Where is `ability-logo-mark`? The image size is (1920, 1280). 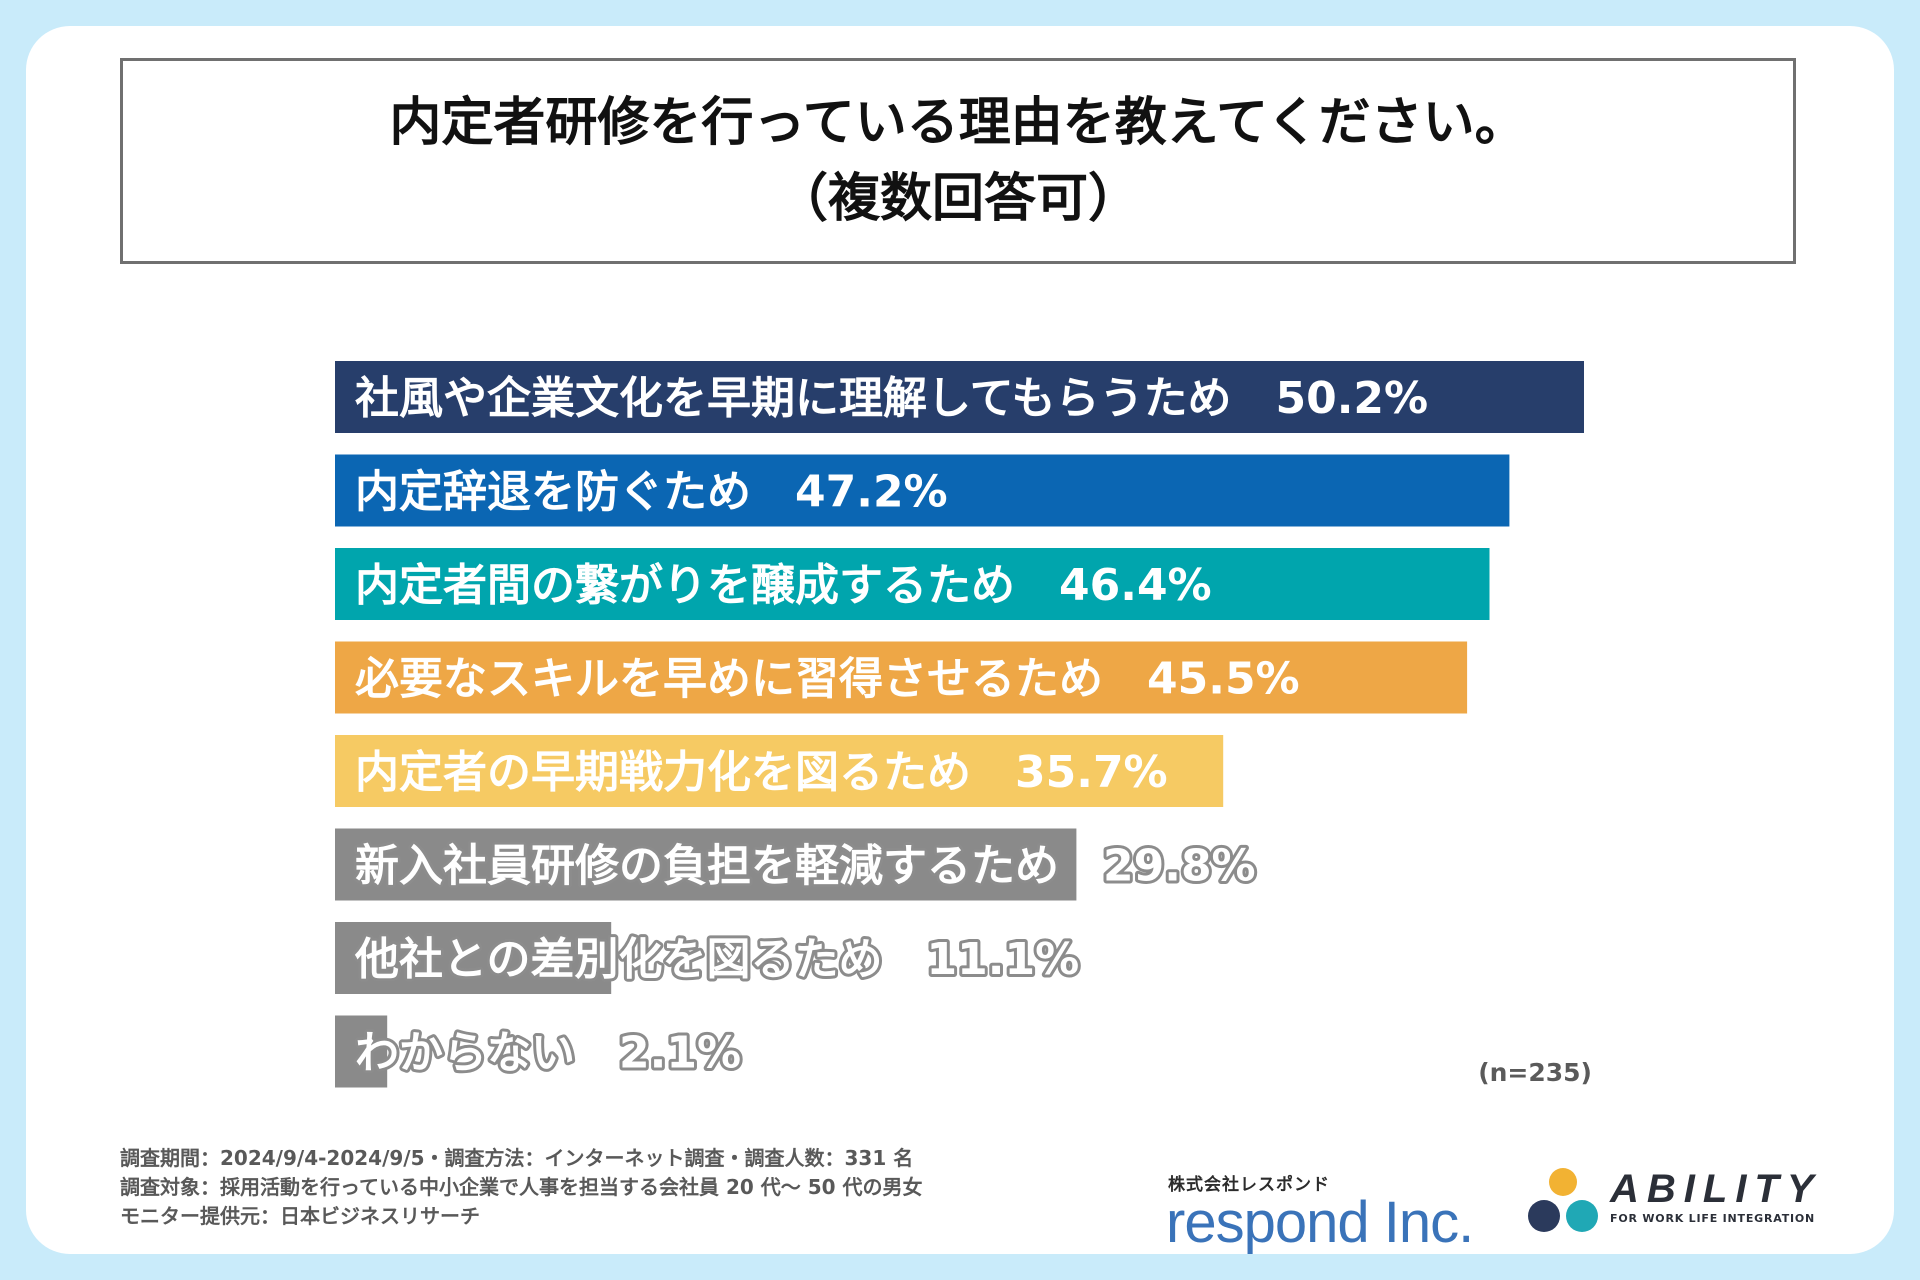
ability-logo-mark is located at coordinates (1563, 1200).